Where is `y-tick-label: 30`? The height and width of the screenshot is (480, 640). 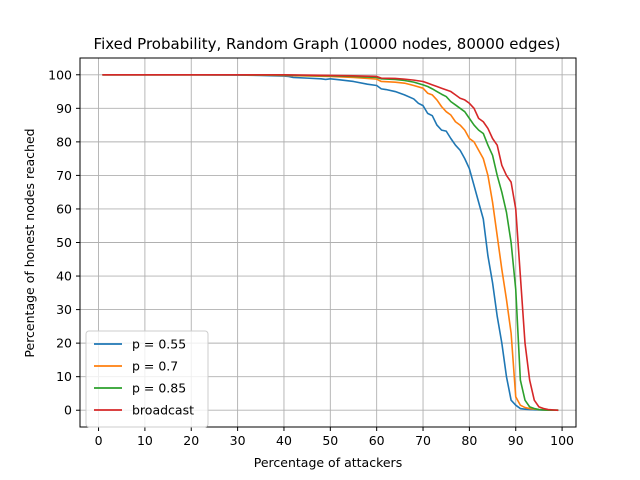 y-tick-label: 30 is located at coordinates (64, 309).